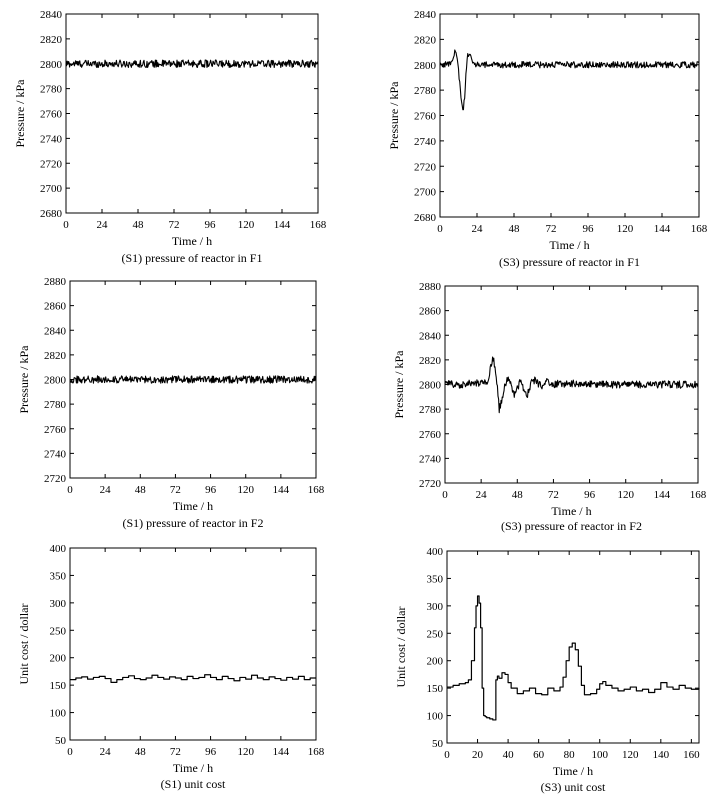 The height and width of the screenshot is (800, 722). I want to click on y-tick-label: 400, so click(58, 549).